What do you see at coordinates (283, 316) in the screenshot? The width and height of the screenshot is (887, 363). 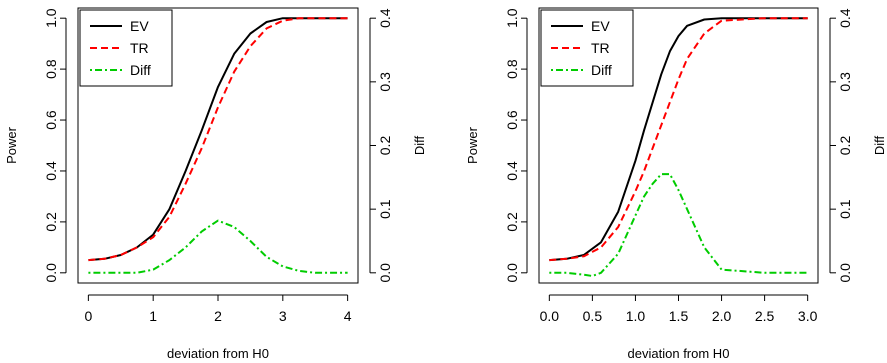 I see `panel-1-x-tick-label: 3` at bounding box center [283, 316].